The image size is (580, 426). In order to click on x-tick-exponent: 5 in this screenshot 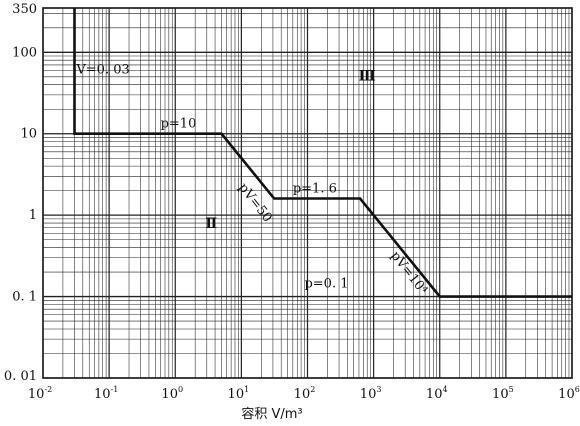, I will do `click(511, 389)`.